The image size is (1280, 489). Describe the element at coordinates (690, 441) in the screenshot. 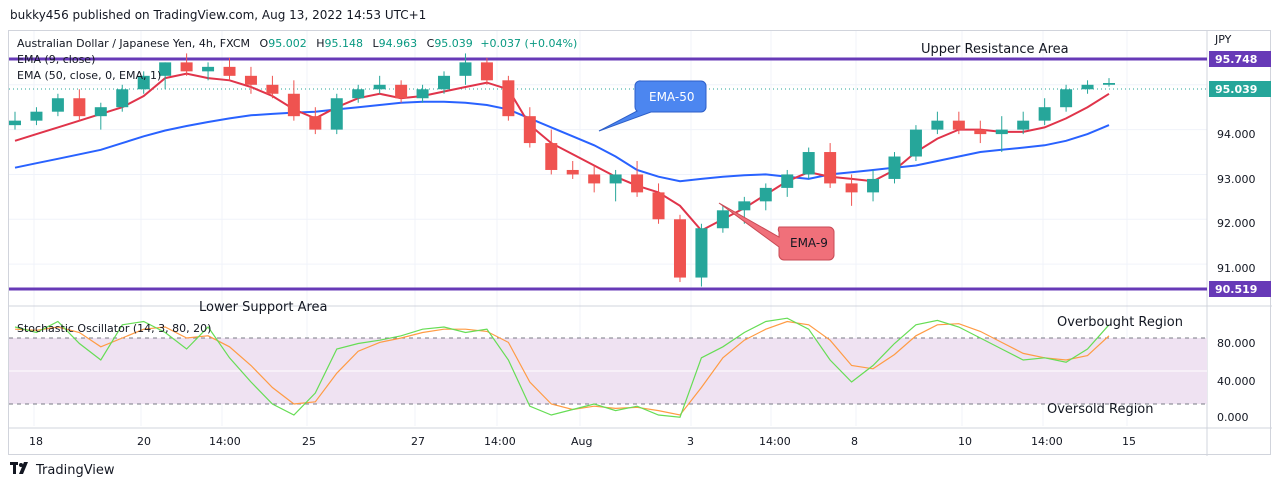

I see `time-label: 3` at that location.